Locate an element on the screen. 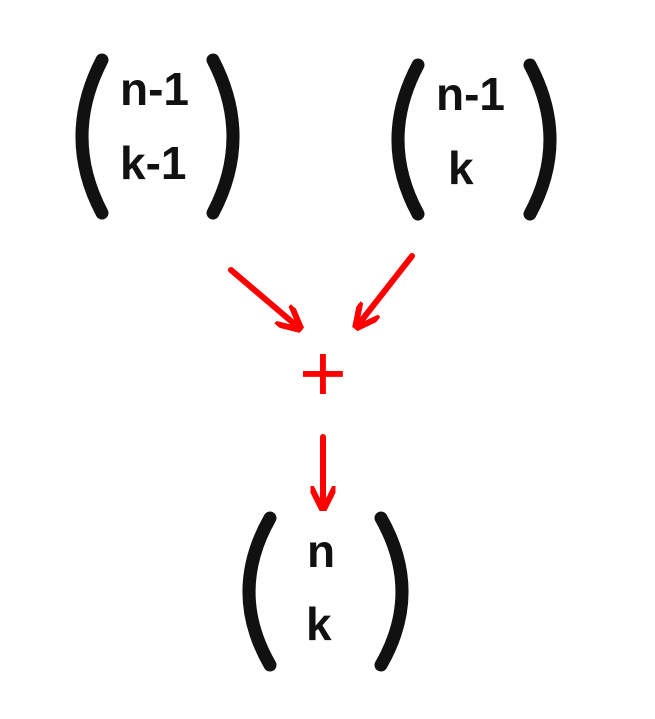 The height and width of the screenshot is (719, 655). left-binomial-open-paren is located at coordinates (92, 136).